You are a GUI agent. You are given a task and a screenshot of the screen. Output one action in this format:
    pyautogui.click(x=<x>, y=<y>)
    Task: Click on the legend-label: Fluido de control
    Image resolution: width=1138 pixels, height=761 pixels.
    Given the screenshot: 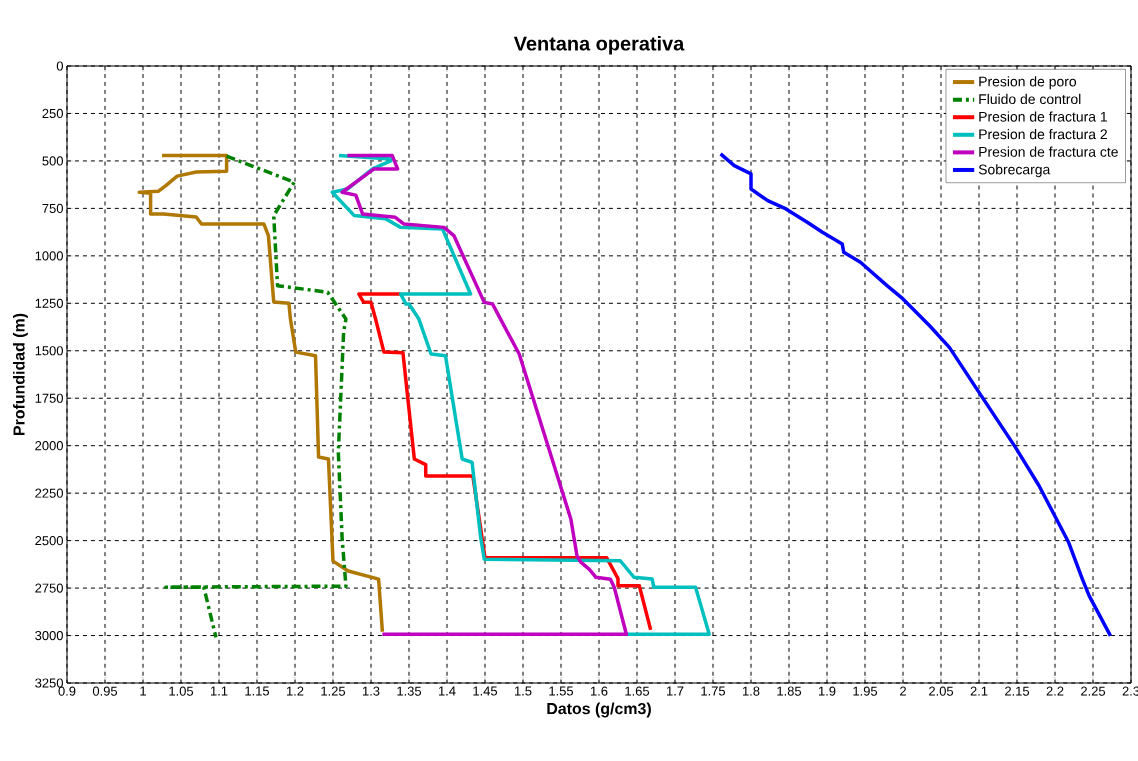 What is the action you would take?
    pyautogui.click(x=1030, y=99)
    